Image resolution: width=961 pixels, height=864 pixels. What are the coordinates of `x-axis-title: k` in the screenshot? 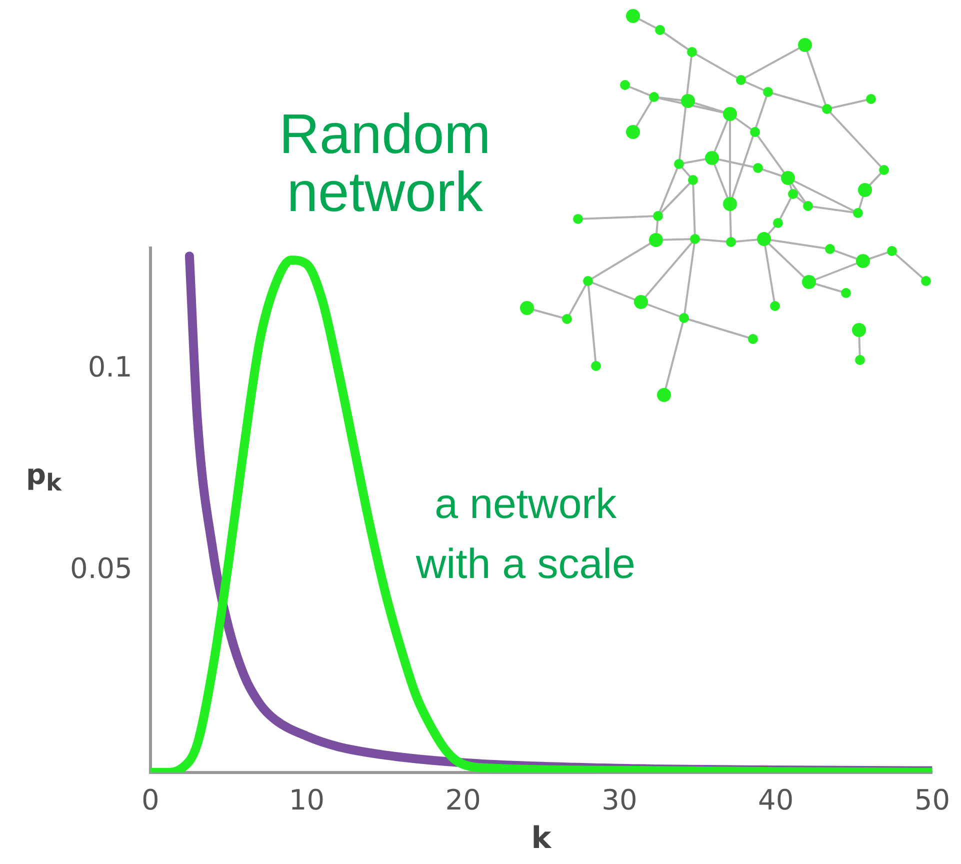 It's located at (541, 838).